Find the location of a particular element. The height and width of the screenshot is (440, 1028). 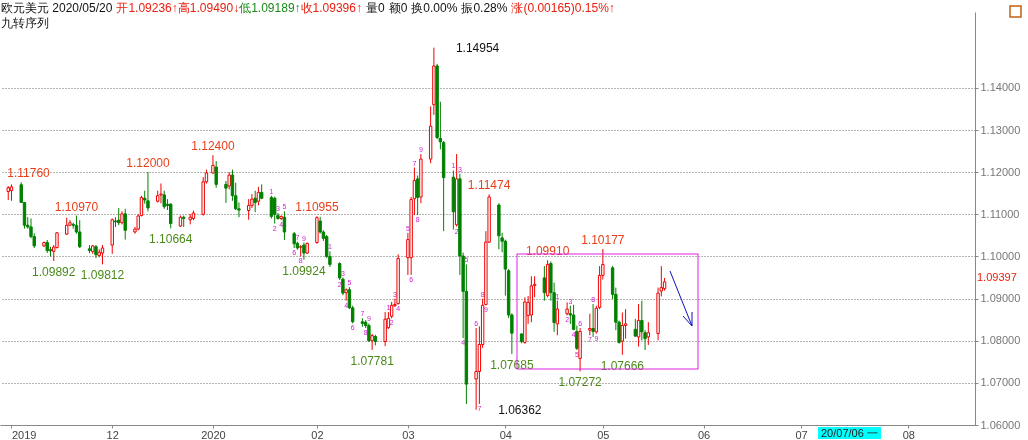

annotation: 1.07666 is located at coordinates (622, 365).